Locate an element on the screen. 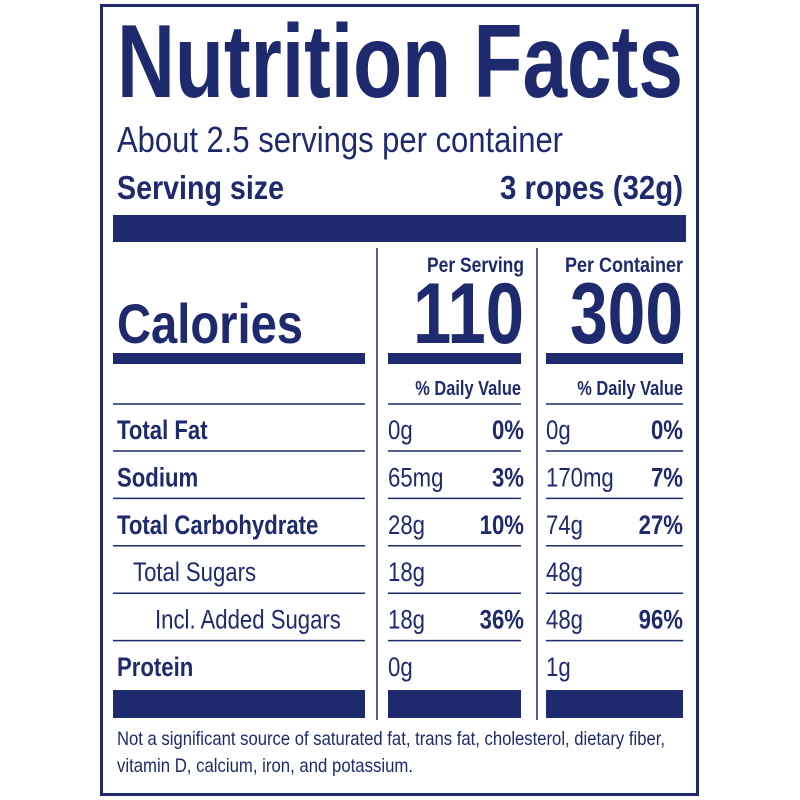 The width and height of the screenshot is (800, 800). calories-label: Calories is located at coordinates (210, 323).